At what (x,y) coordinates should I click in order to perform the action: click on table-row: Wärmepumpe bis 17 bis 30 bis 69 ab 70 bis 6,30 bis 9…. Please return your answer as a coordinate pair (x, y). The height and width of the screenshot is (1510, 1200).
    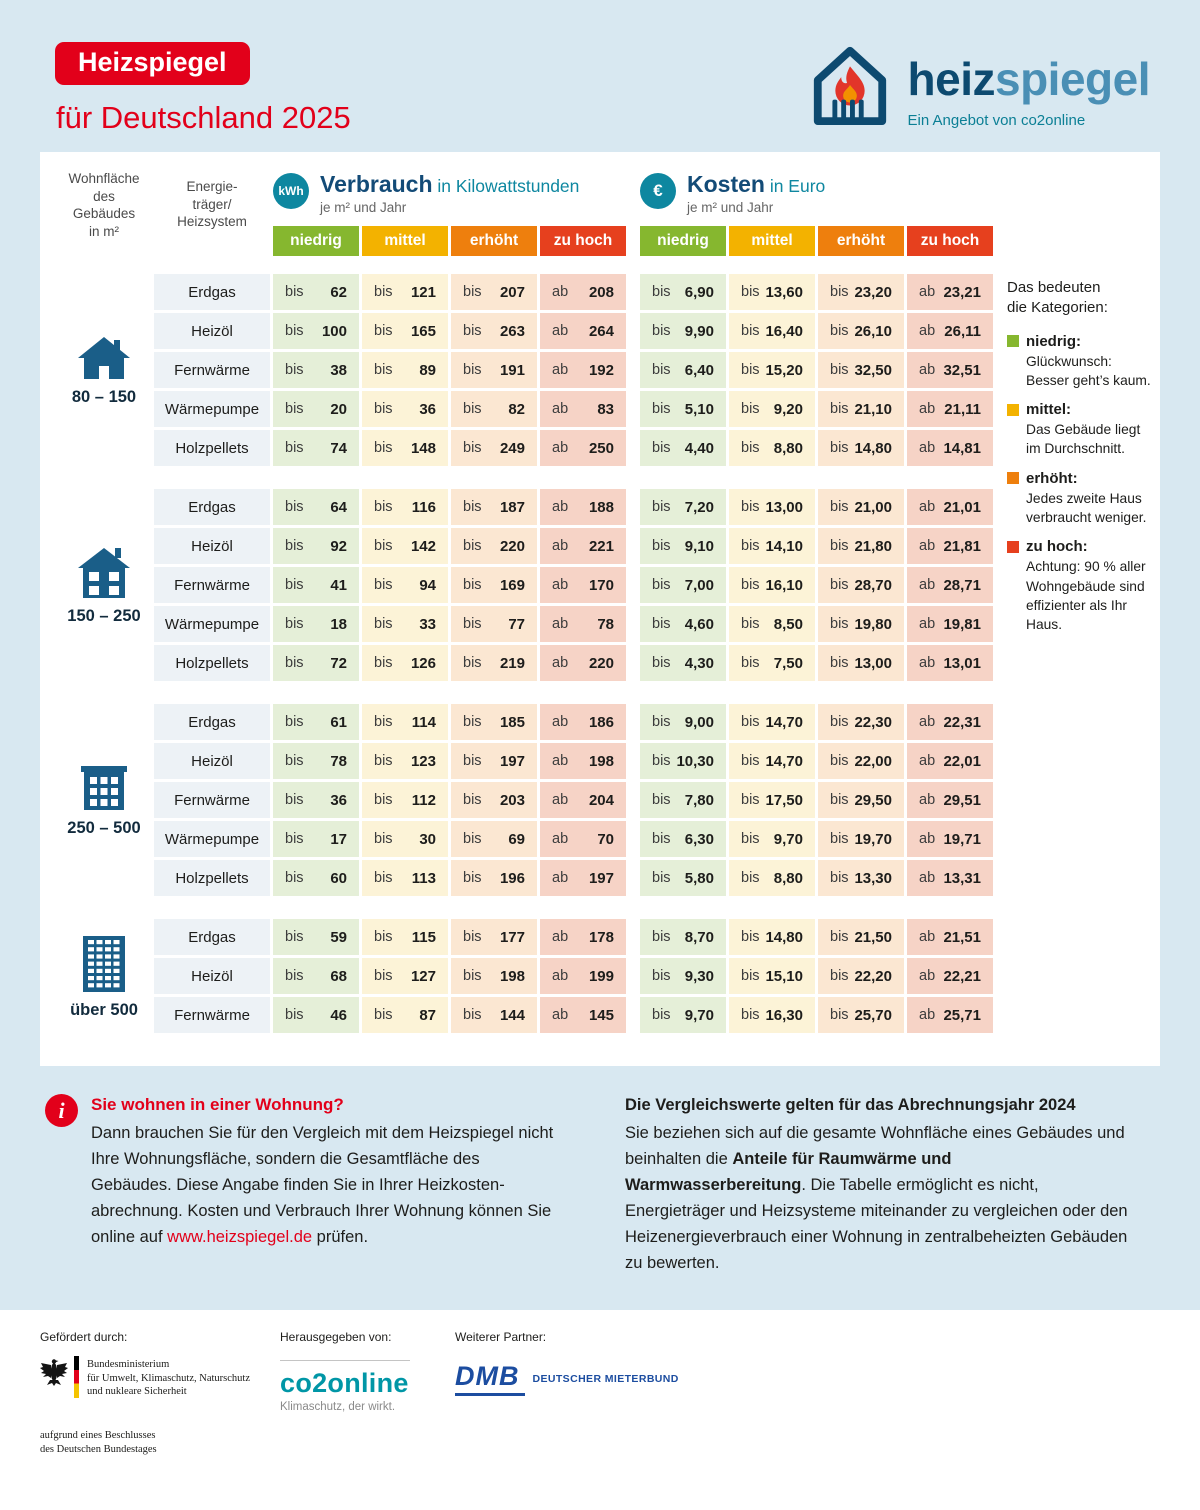
    Looking at the image, I should click on (573, 839).